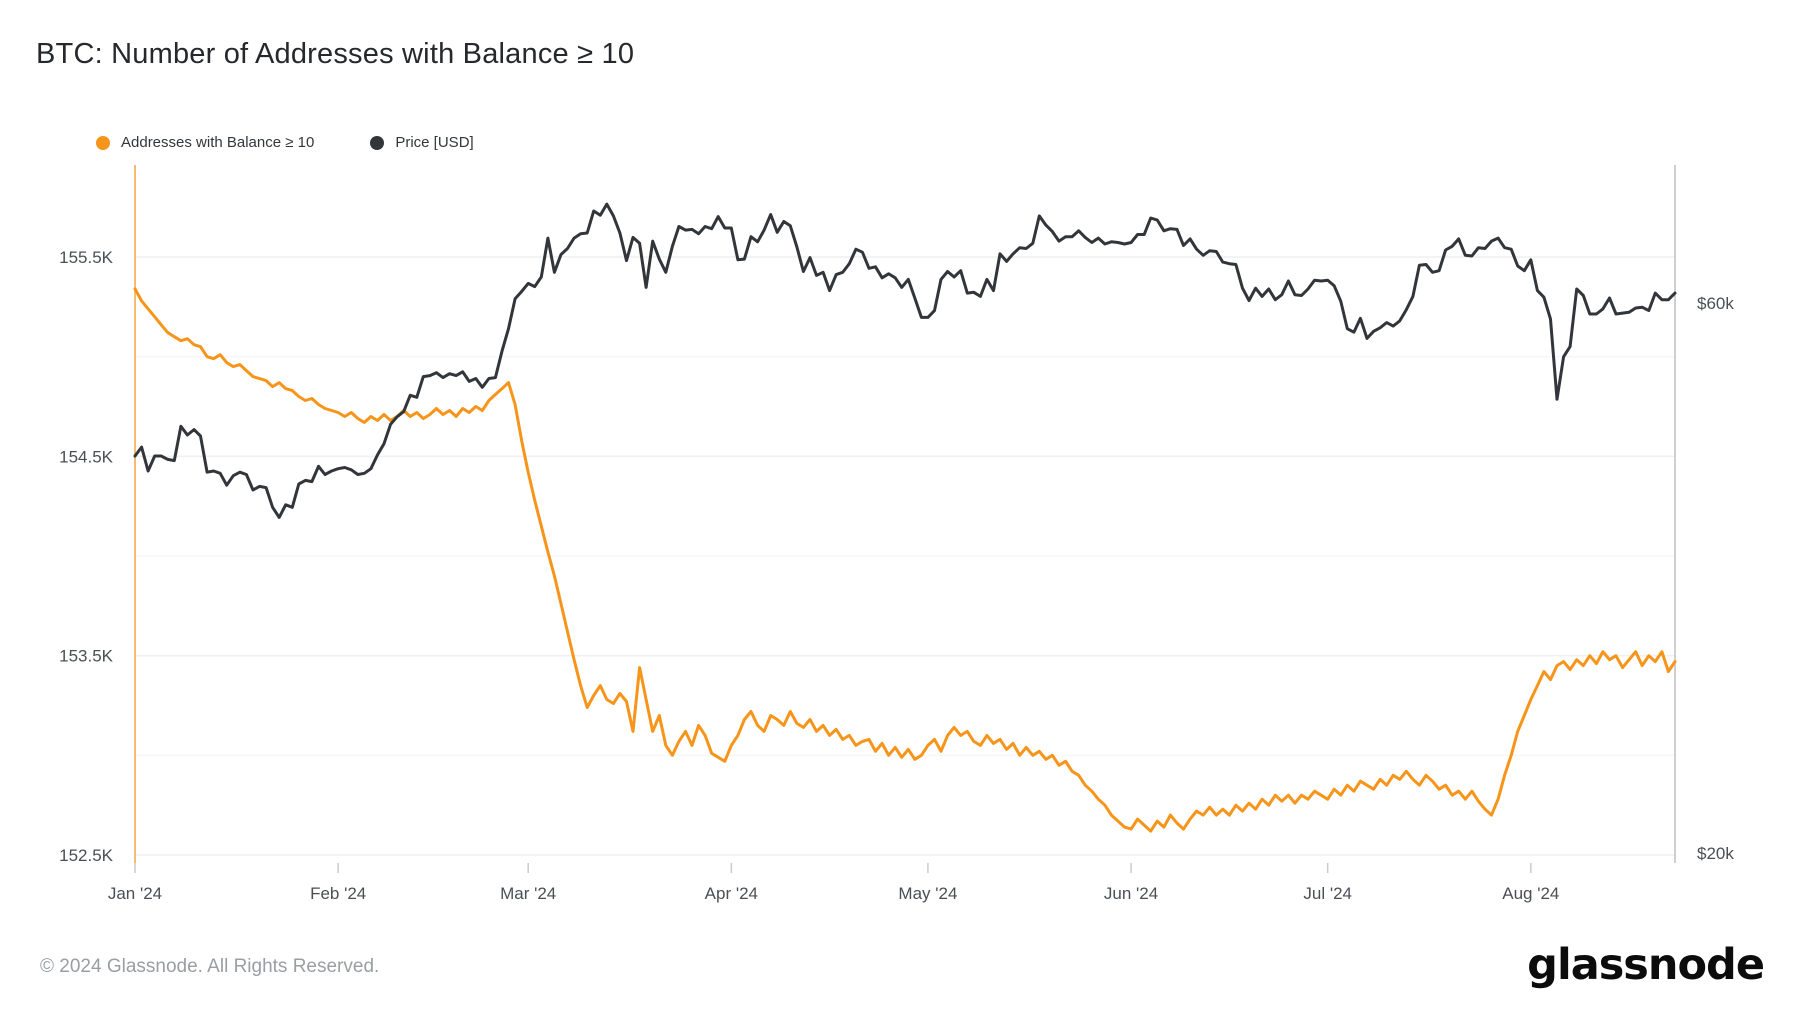 The height and width of the screenshot is (1013, 1800). Describe the element at coordinates (338, 893) in the screenshot. I see `x-axis-month-label: Feb '24` at that location.